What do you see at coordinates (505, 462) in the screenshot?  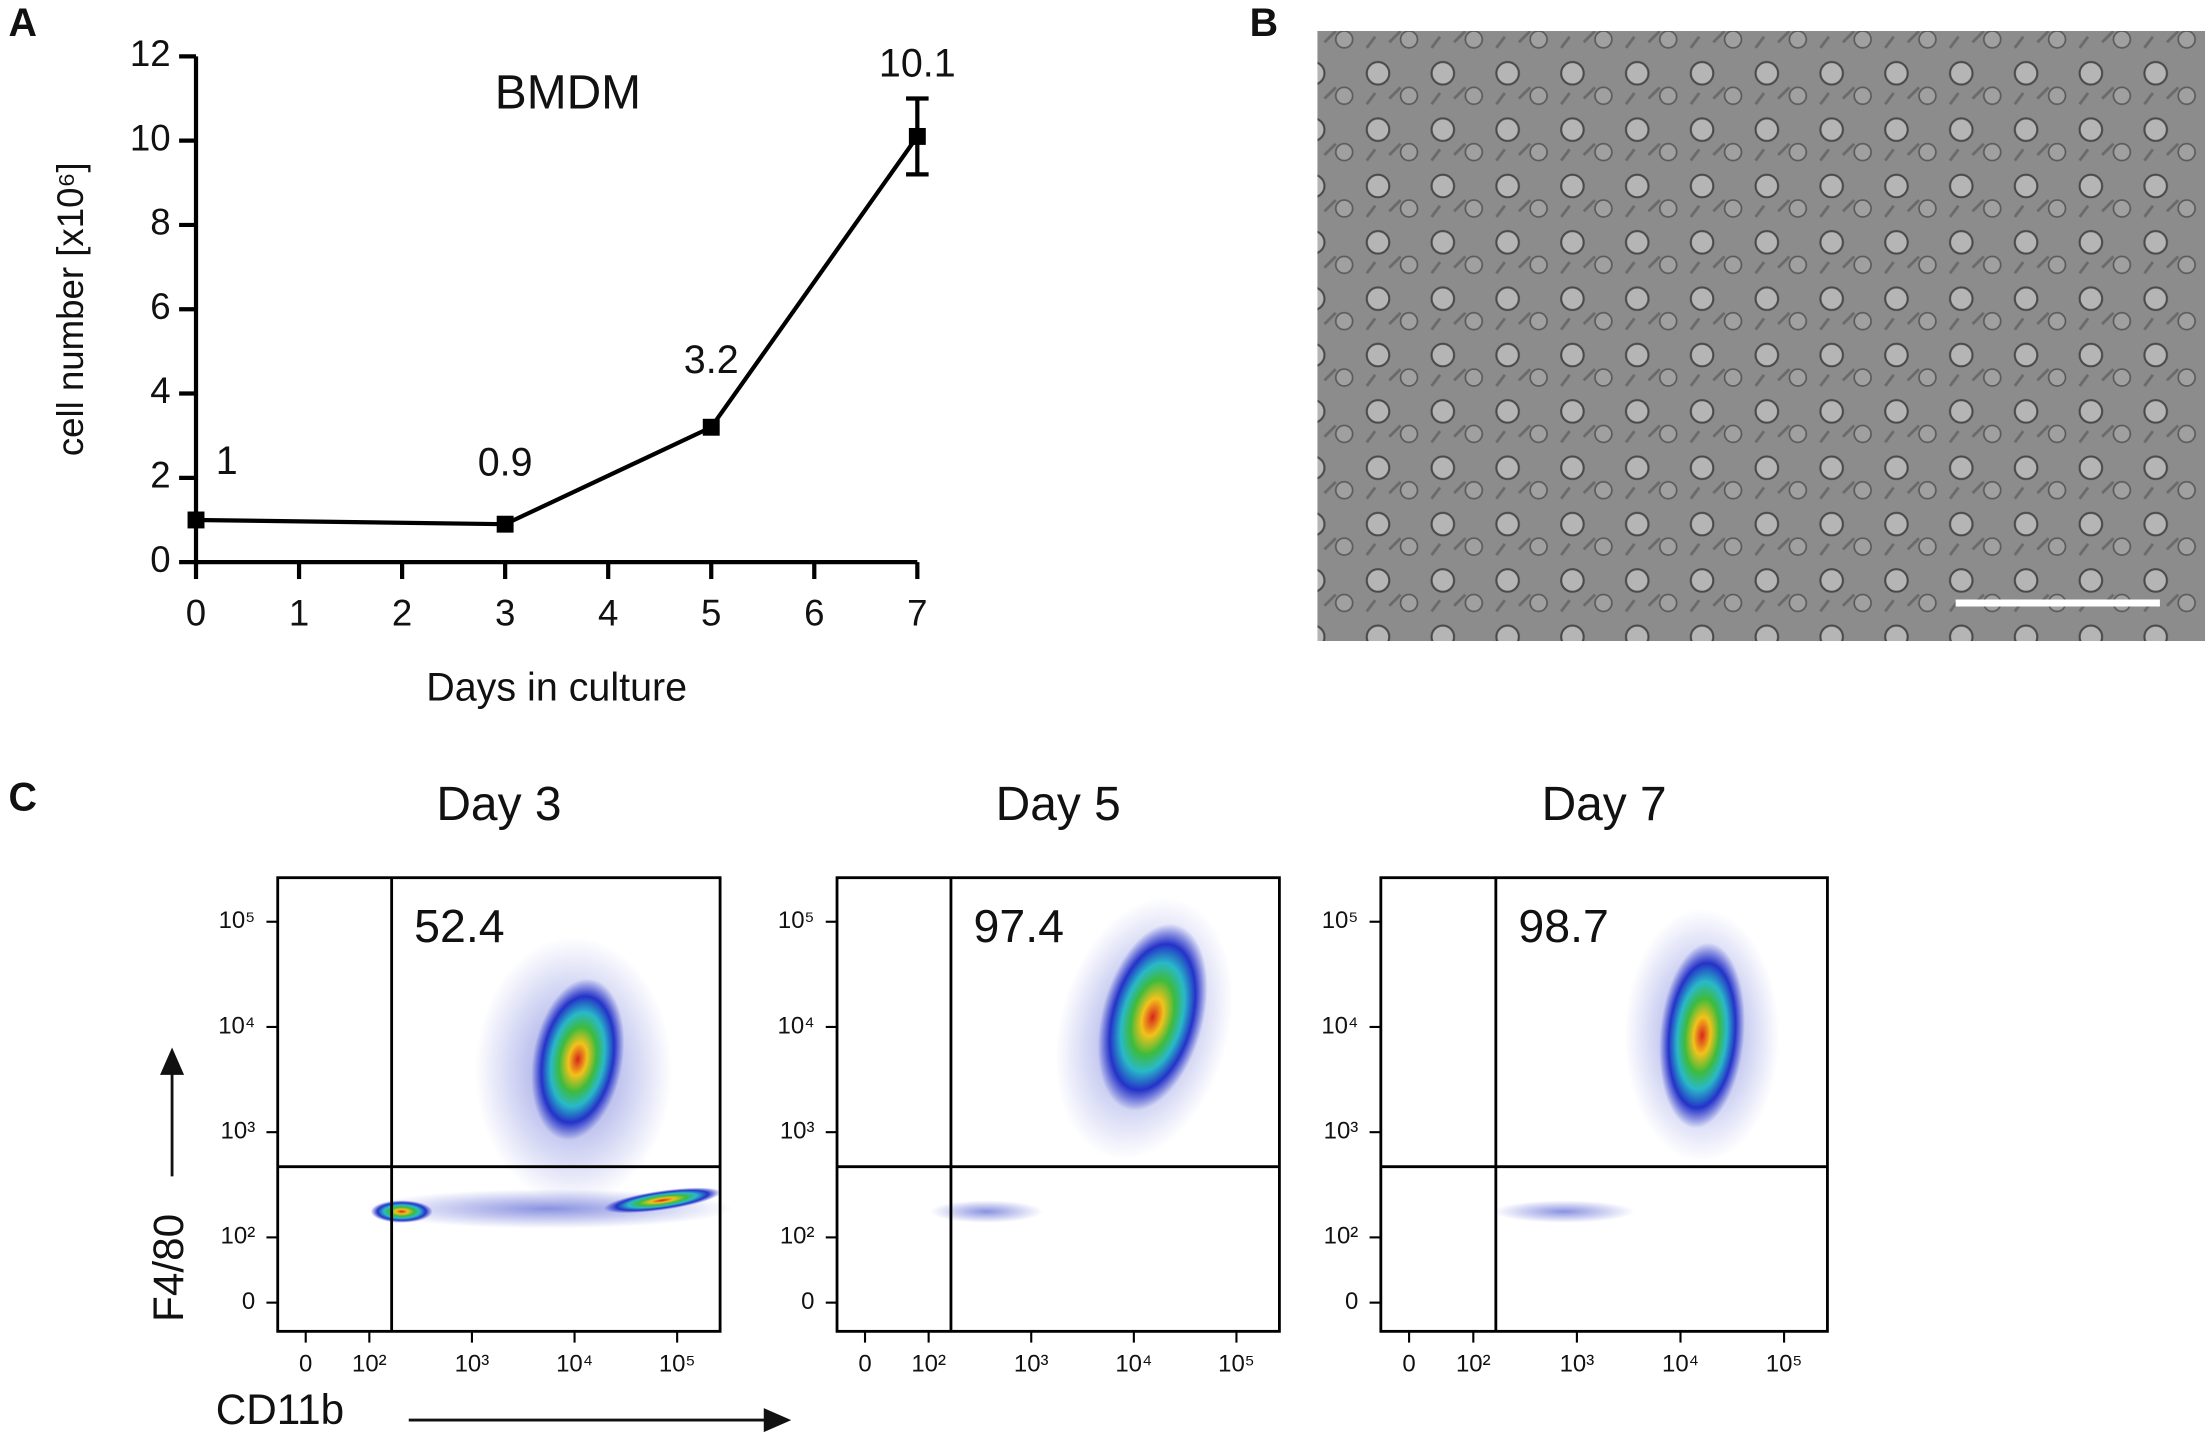 I see `data-label: 0.9` at bounding box center [505, 462].